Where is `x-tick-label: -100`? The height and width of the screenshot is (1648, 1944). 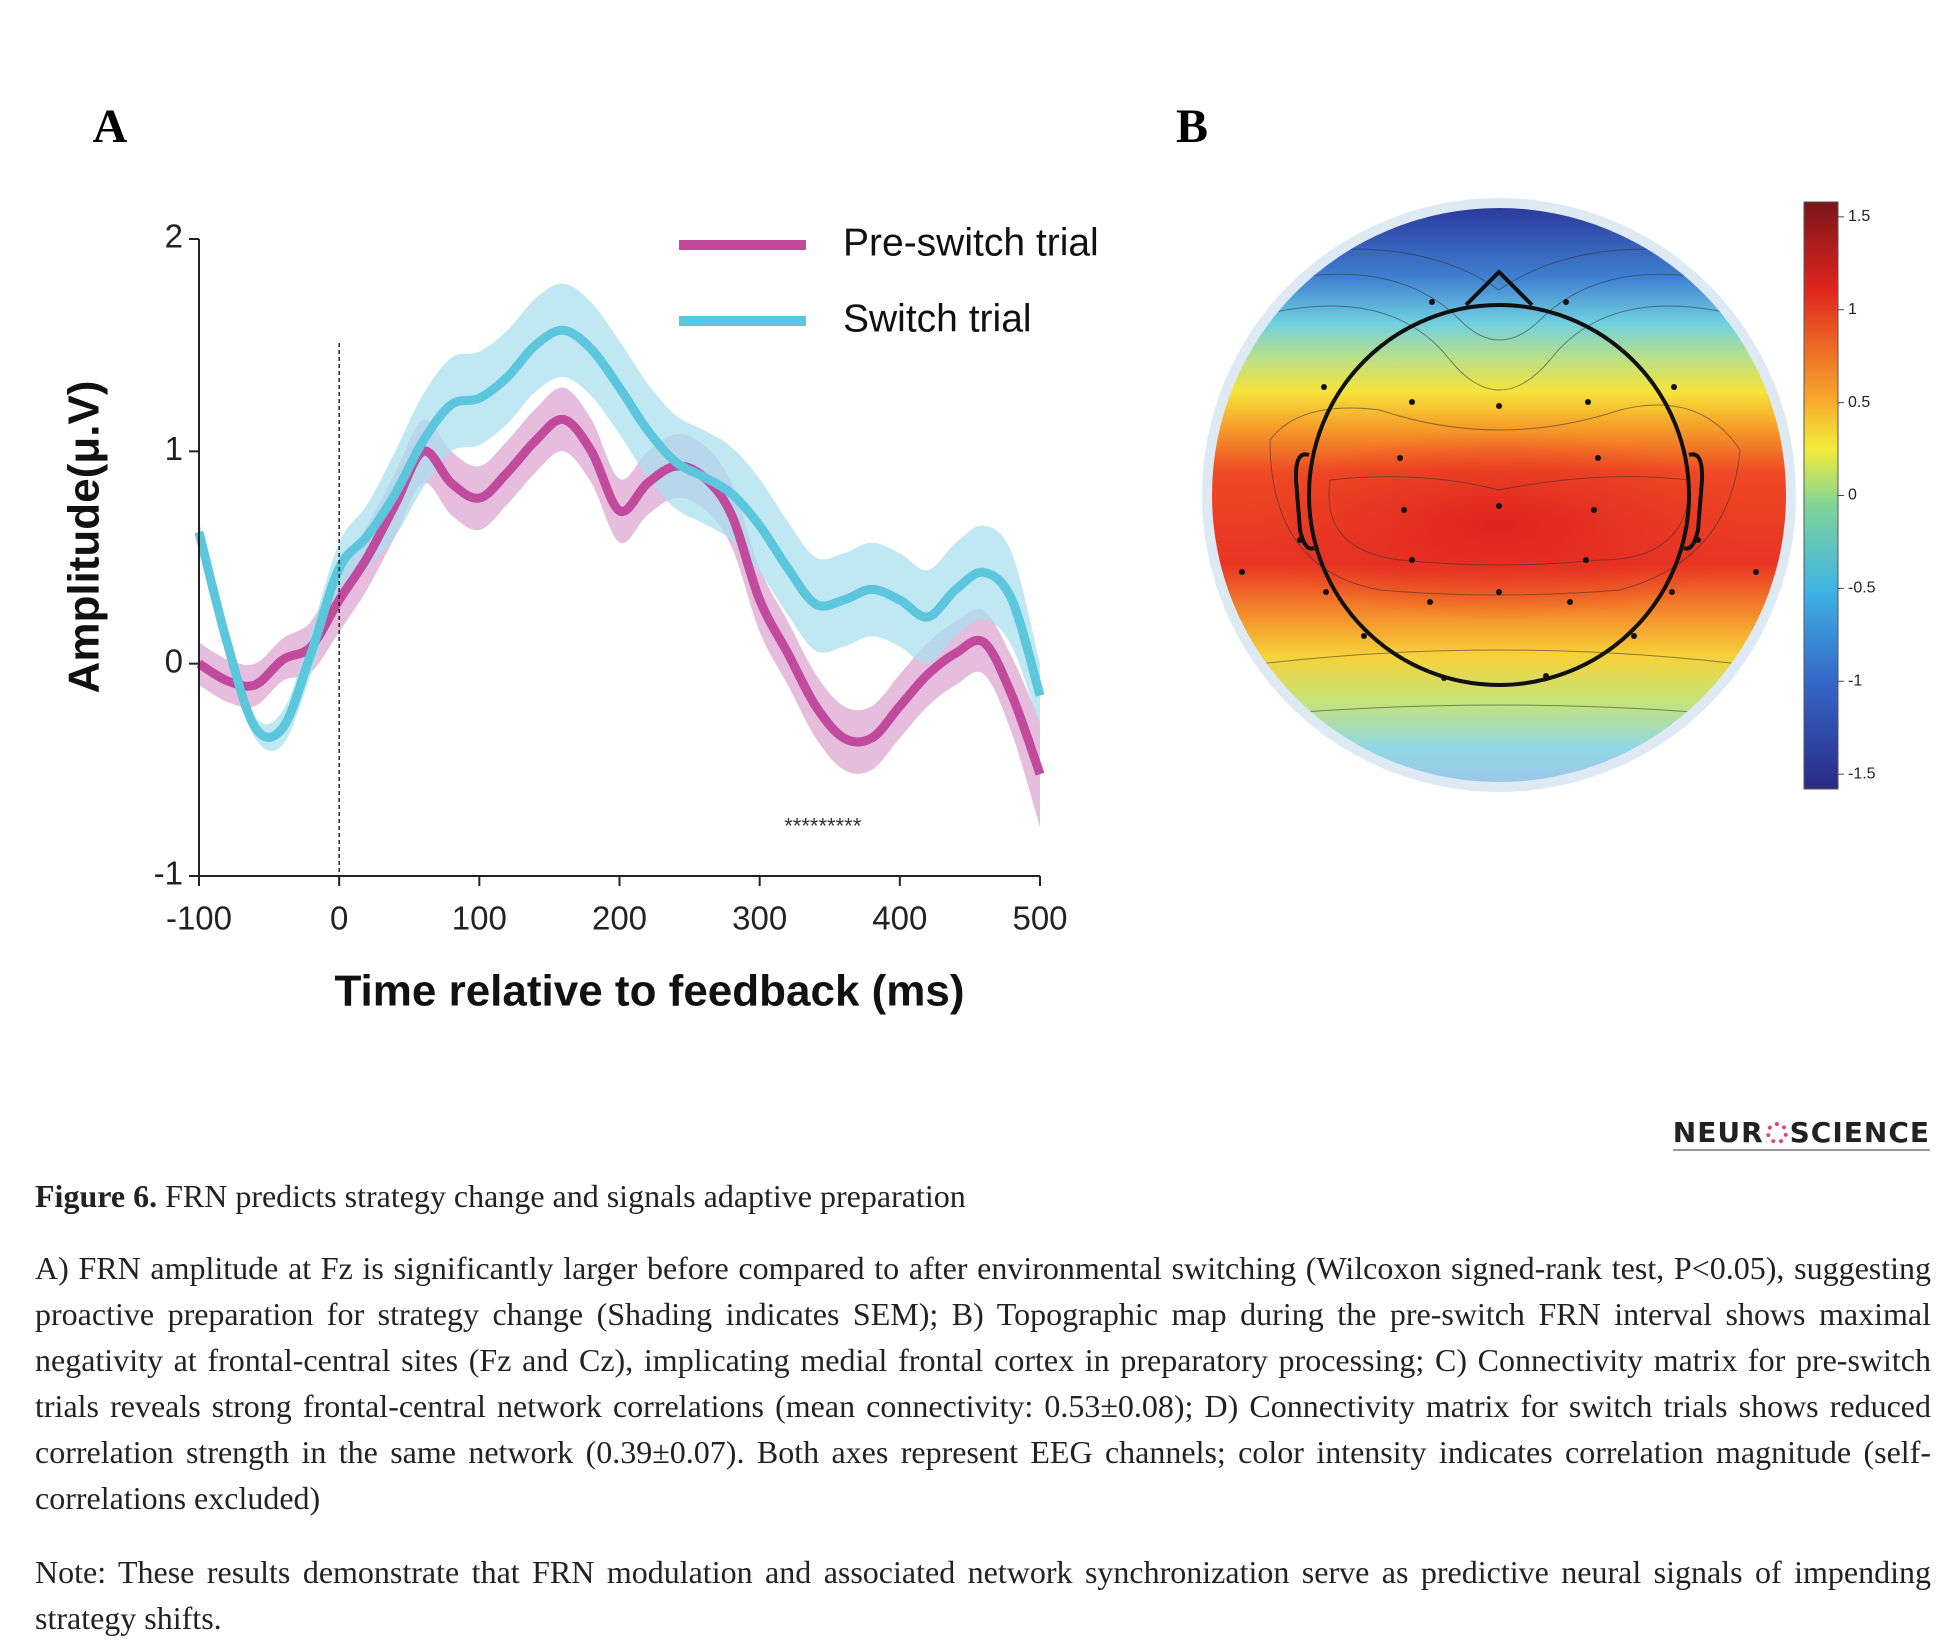
x-tick-label: -100 is located at coordinates (199, 918).